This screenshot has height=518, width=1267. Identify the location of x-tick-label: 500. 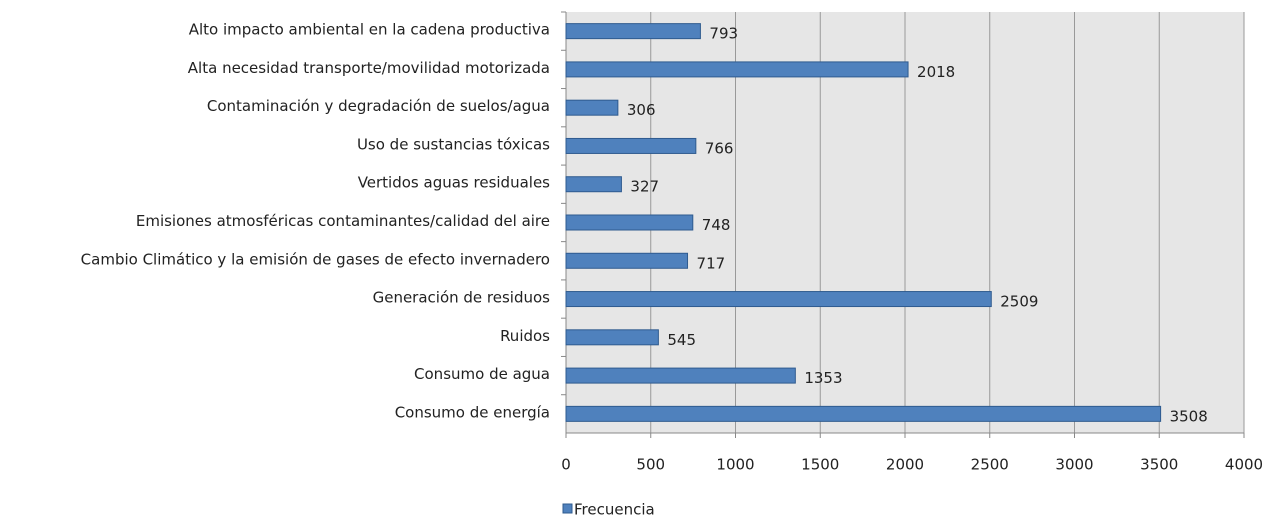
(650, 465).